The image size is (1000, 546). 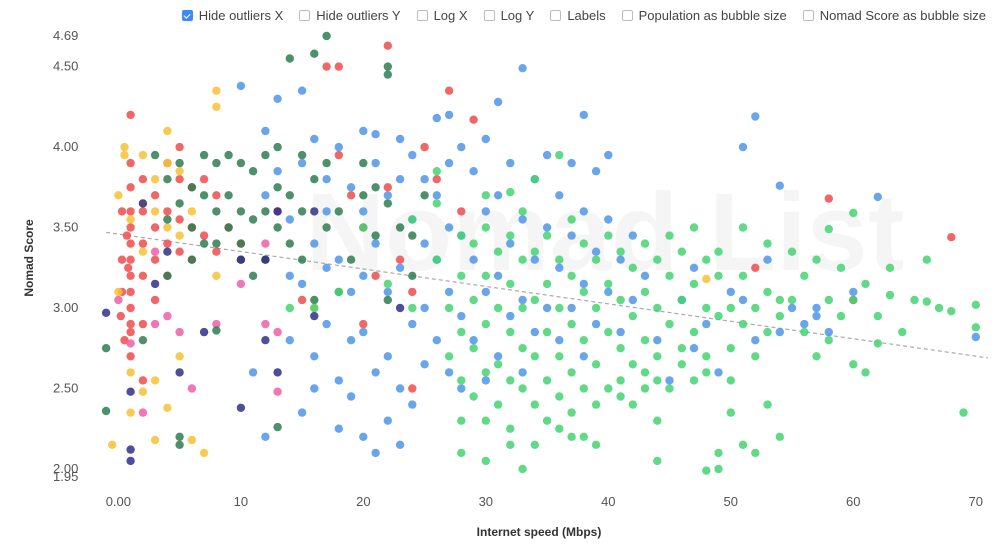 I want to click on labels-option: Labels, so click(x=578, y=15).